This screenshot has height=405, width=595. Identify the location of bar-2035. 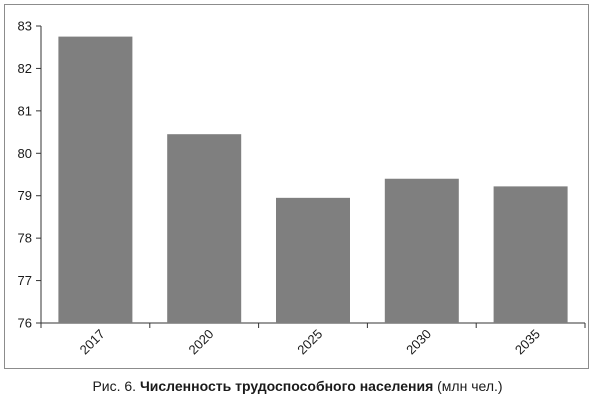
(530, 254).